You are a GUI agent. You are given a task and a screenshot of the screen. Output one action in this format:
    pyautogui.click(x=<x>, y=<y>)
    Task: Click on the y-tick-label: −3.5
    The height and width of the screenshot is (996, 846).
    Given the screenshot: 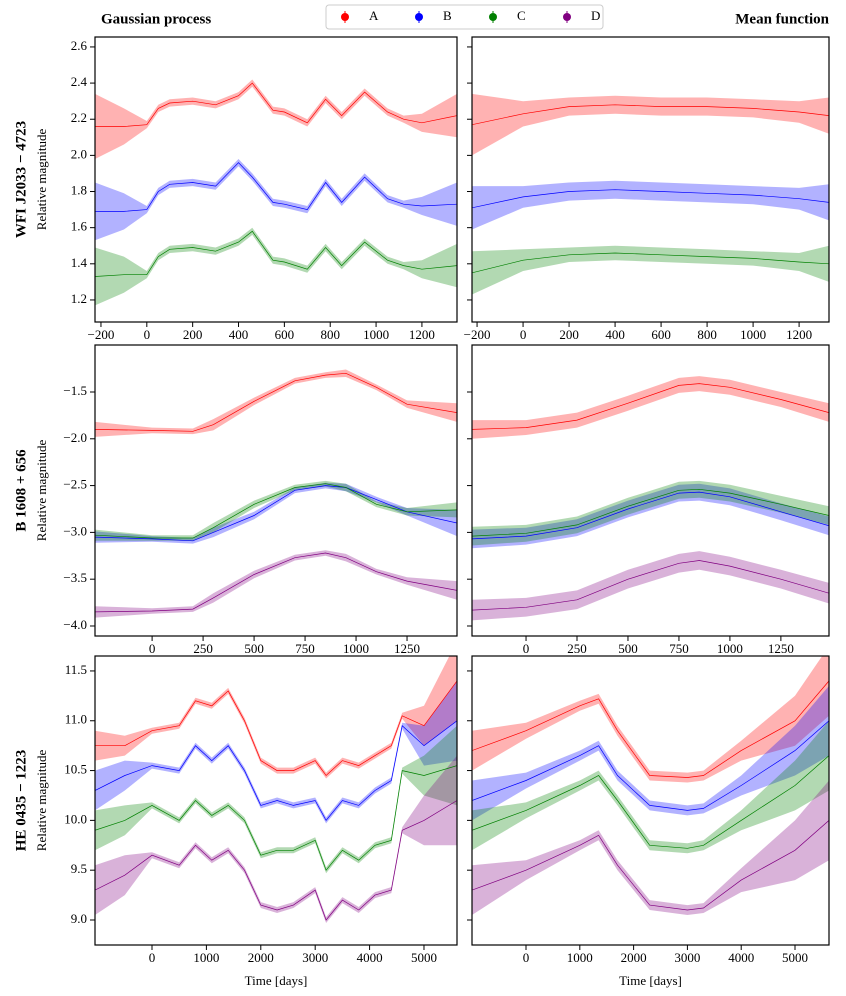 What is the action you would take?
    pyautogui.click(x=75, y=577)
    